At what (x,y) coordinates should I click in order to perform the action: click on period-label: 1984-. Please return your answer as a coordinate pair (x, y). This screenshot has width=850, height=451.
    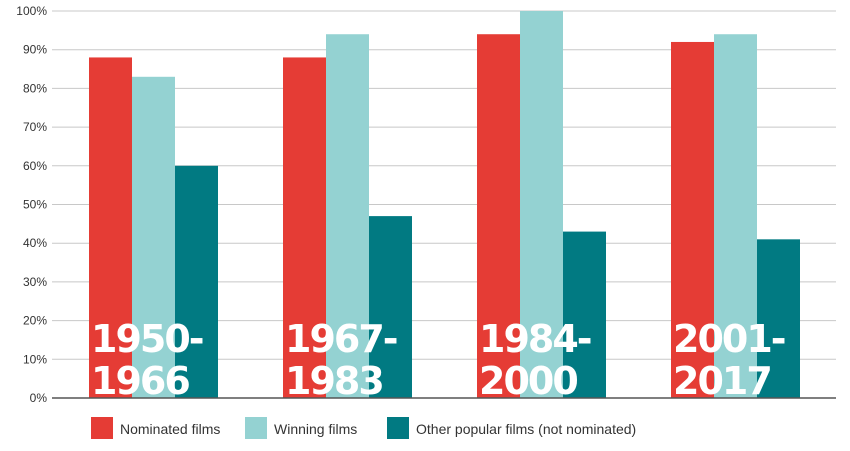
    Looking at the image, I should click on (535, 339).